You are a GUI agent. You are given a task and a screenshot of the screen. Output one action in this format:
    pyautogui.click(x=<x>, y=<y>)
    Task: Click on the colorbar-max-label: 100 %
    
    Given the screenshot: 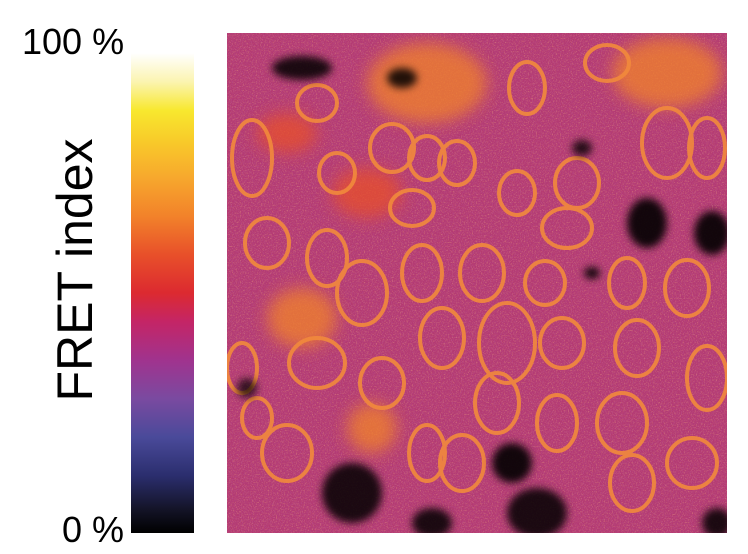 What is the action you would take?
    pyautogui.click(x=73, y=41)
    